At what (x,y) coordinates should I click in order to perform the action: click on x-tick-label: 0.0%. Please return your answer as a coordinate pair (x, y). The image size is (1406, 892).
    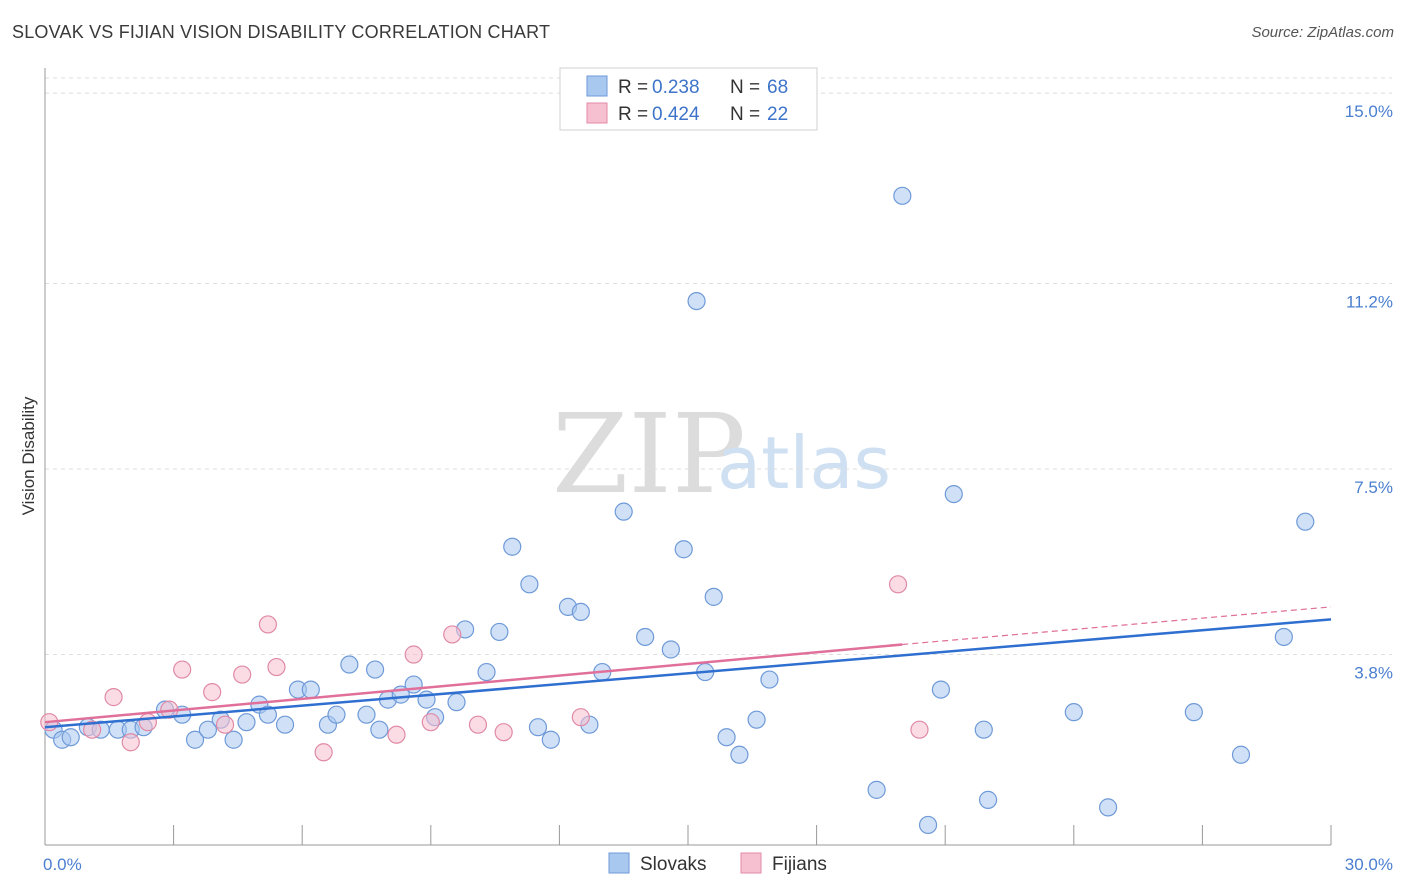
    Looking at the image, I should click on (62, 864).